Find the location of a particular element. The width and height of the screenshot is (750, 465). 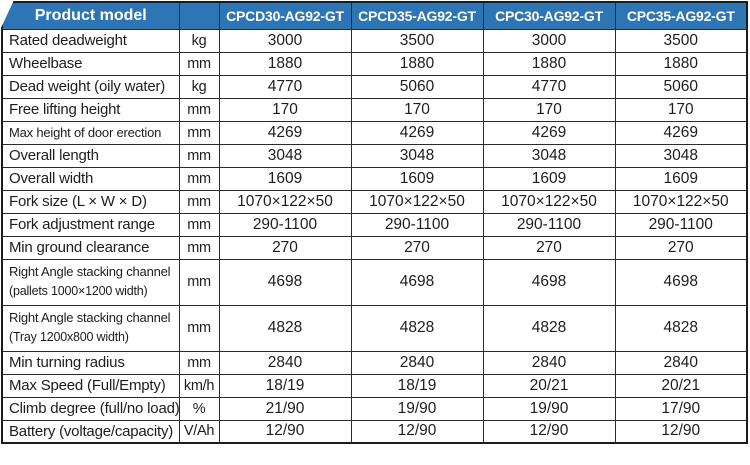

table-row: Rated deadweight kg 3000 3500 3000 3500 is located at coordinates (374, 40).